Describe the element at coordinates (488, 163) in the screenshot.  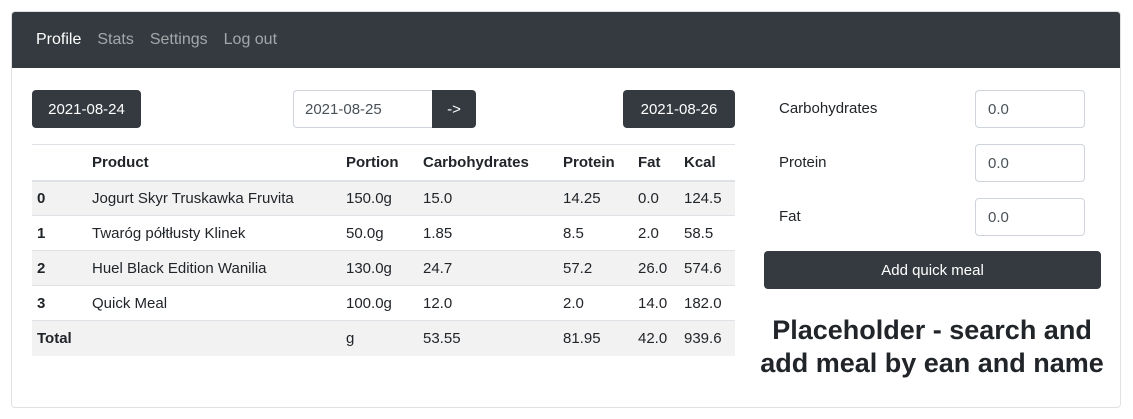
I see `col-header-carbohydrates: Carbohydrates` at that location.